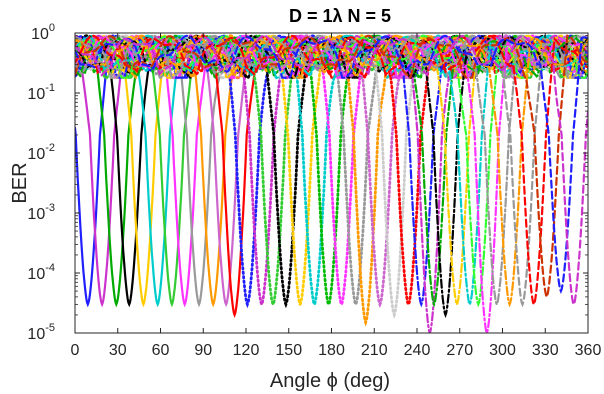 This screenshot has width=604, height=394. I want to click on x-tick-label: 90, so click(203, 350).